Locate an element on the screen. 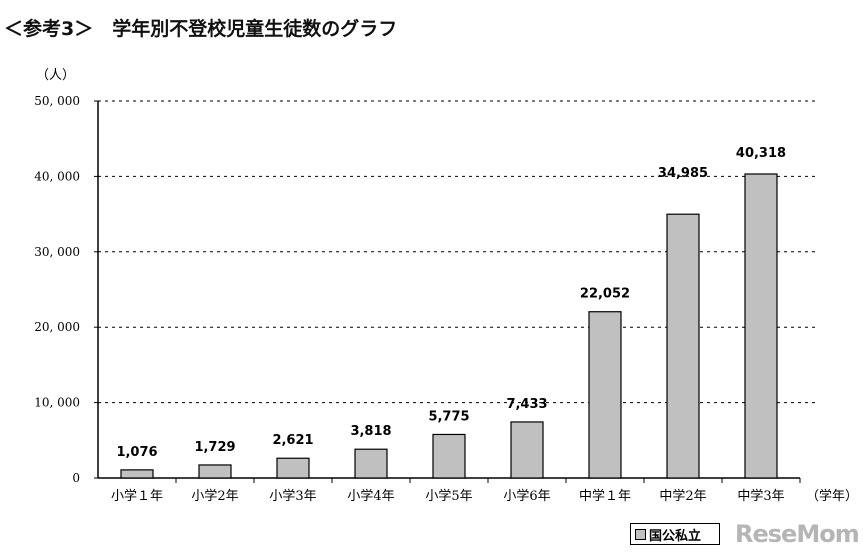  chart-title: ＜参考3＞ 学年別不登校児童生徒数のグラフ is located at coordinates (201, 29).